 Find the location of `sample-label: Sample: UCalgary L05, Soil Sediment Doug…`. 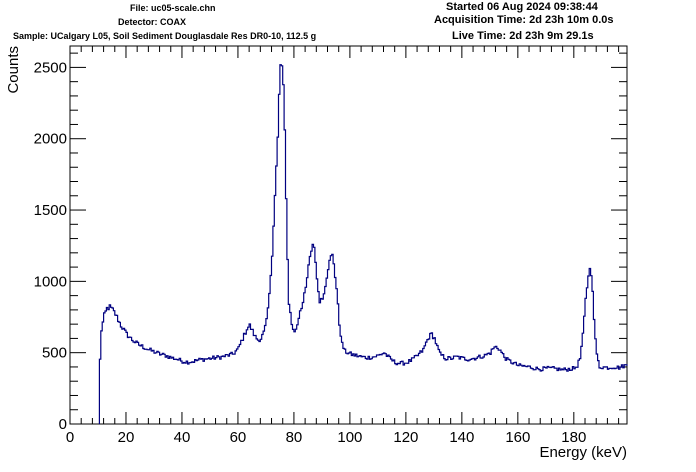

sample-label: Sample: UCalgary L05, Soil Sediment Doug… is located at coordinates (165, 36).